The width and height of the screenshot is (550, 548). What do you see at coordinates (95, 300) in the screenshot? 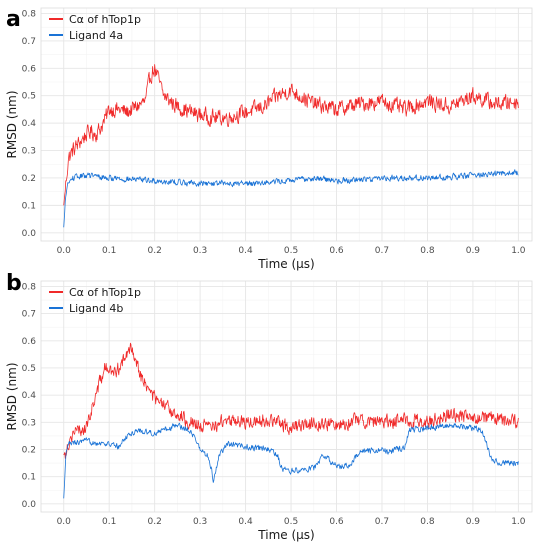
I see `legend: Cα of hTop1p Ligand 4b` at bounding box center [95, 300].